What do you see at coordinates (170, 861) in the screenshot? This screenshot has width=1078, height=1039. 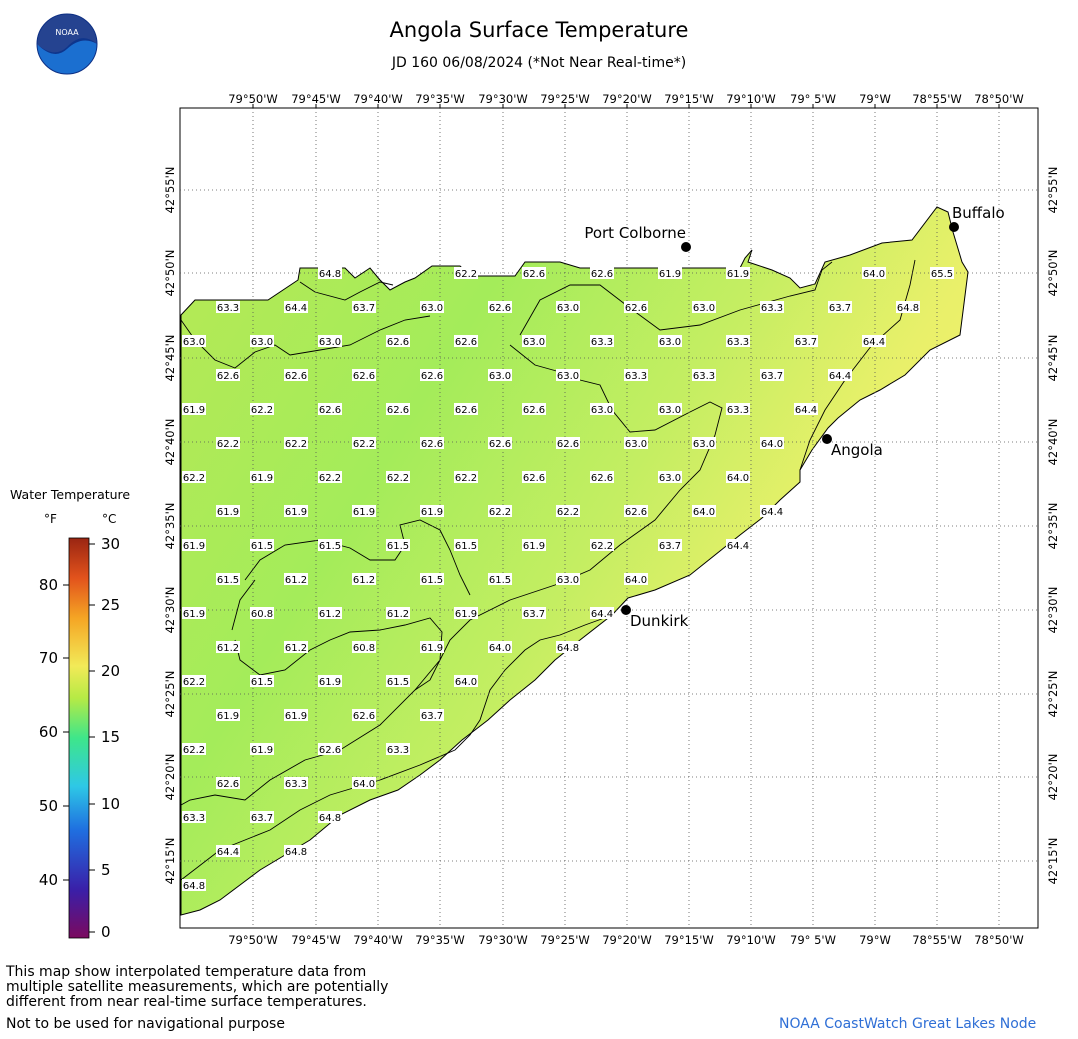 I see `latitude-label: 42°15'N` at bounding box center [170, 861].